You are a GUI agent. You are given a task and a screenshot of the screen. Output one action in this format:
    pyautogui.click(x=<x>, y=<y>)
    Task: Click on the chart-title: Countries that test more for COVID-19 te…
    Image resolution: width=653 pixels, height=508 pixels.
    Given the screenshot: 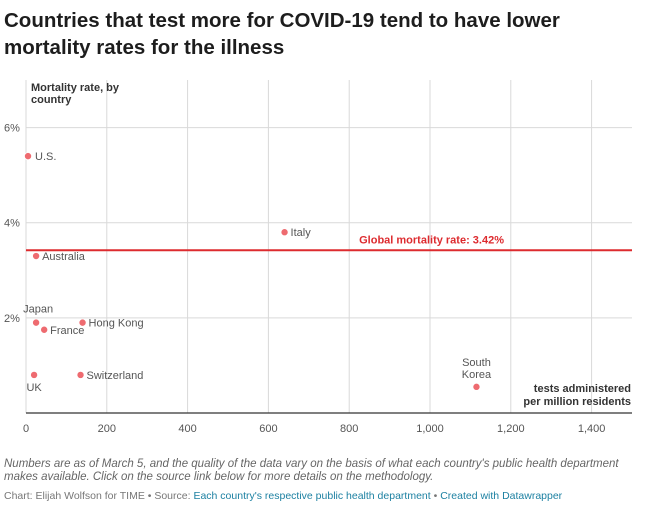 What is the action you would take?
    pyautogui.click(x=282, y=34)
    